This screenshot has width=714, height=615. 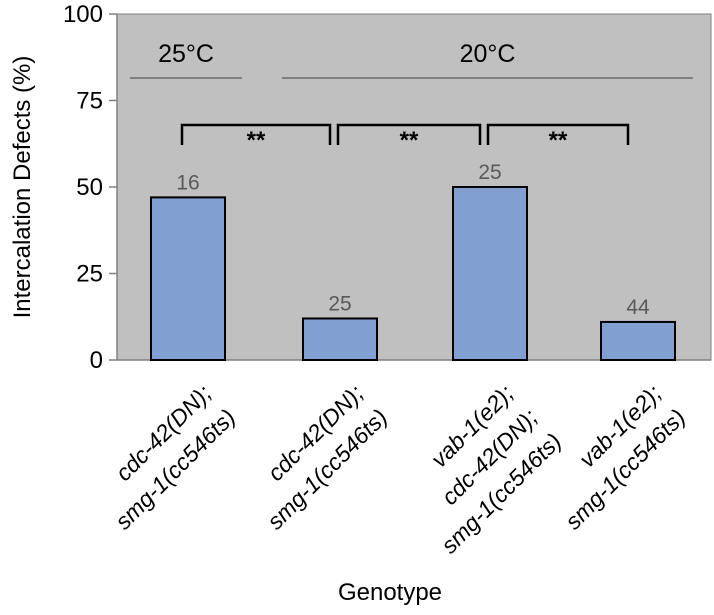 What do you see at coordinates (96, 360) in the screenshot?
I see `y-tick-label: 0` at bounding box center [96, 360].